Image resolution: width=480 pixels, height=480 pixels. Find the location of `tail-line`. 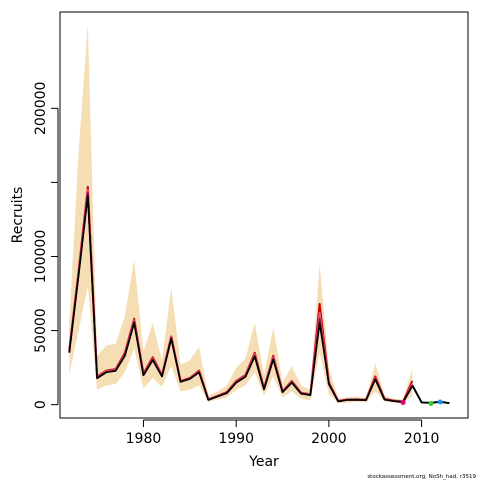

tail-line is located at coordinates (430, 394).